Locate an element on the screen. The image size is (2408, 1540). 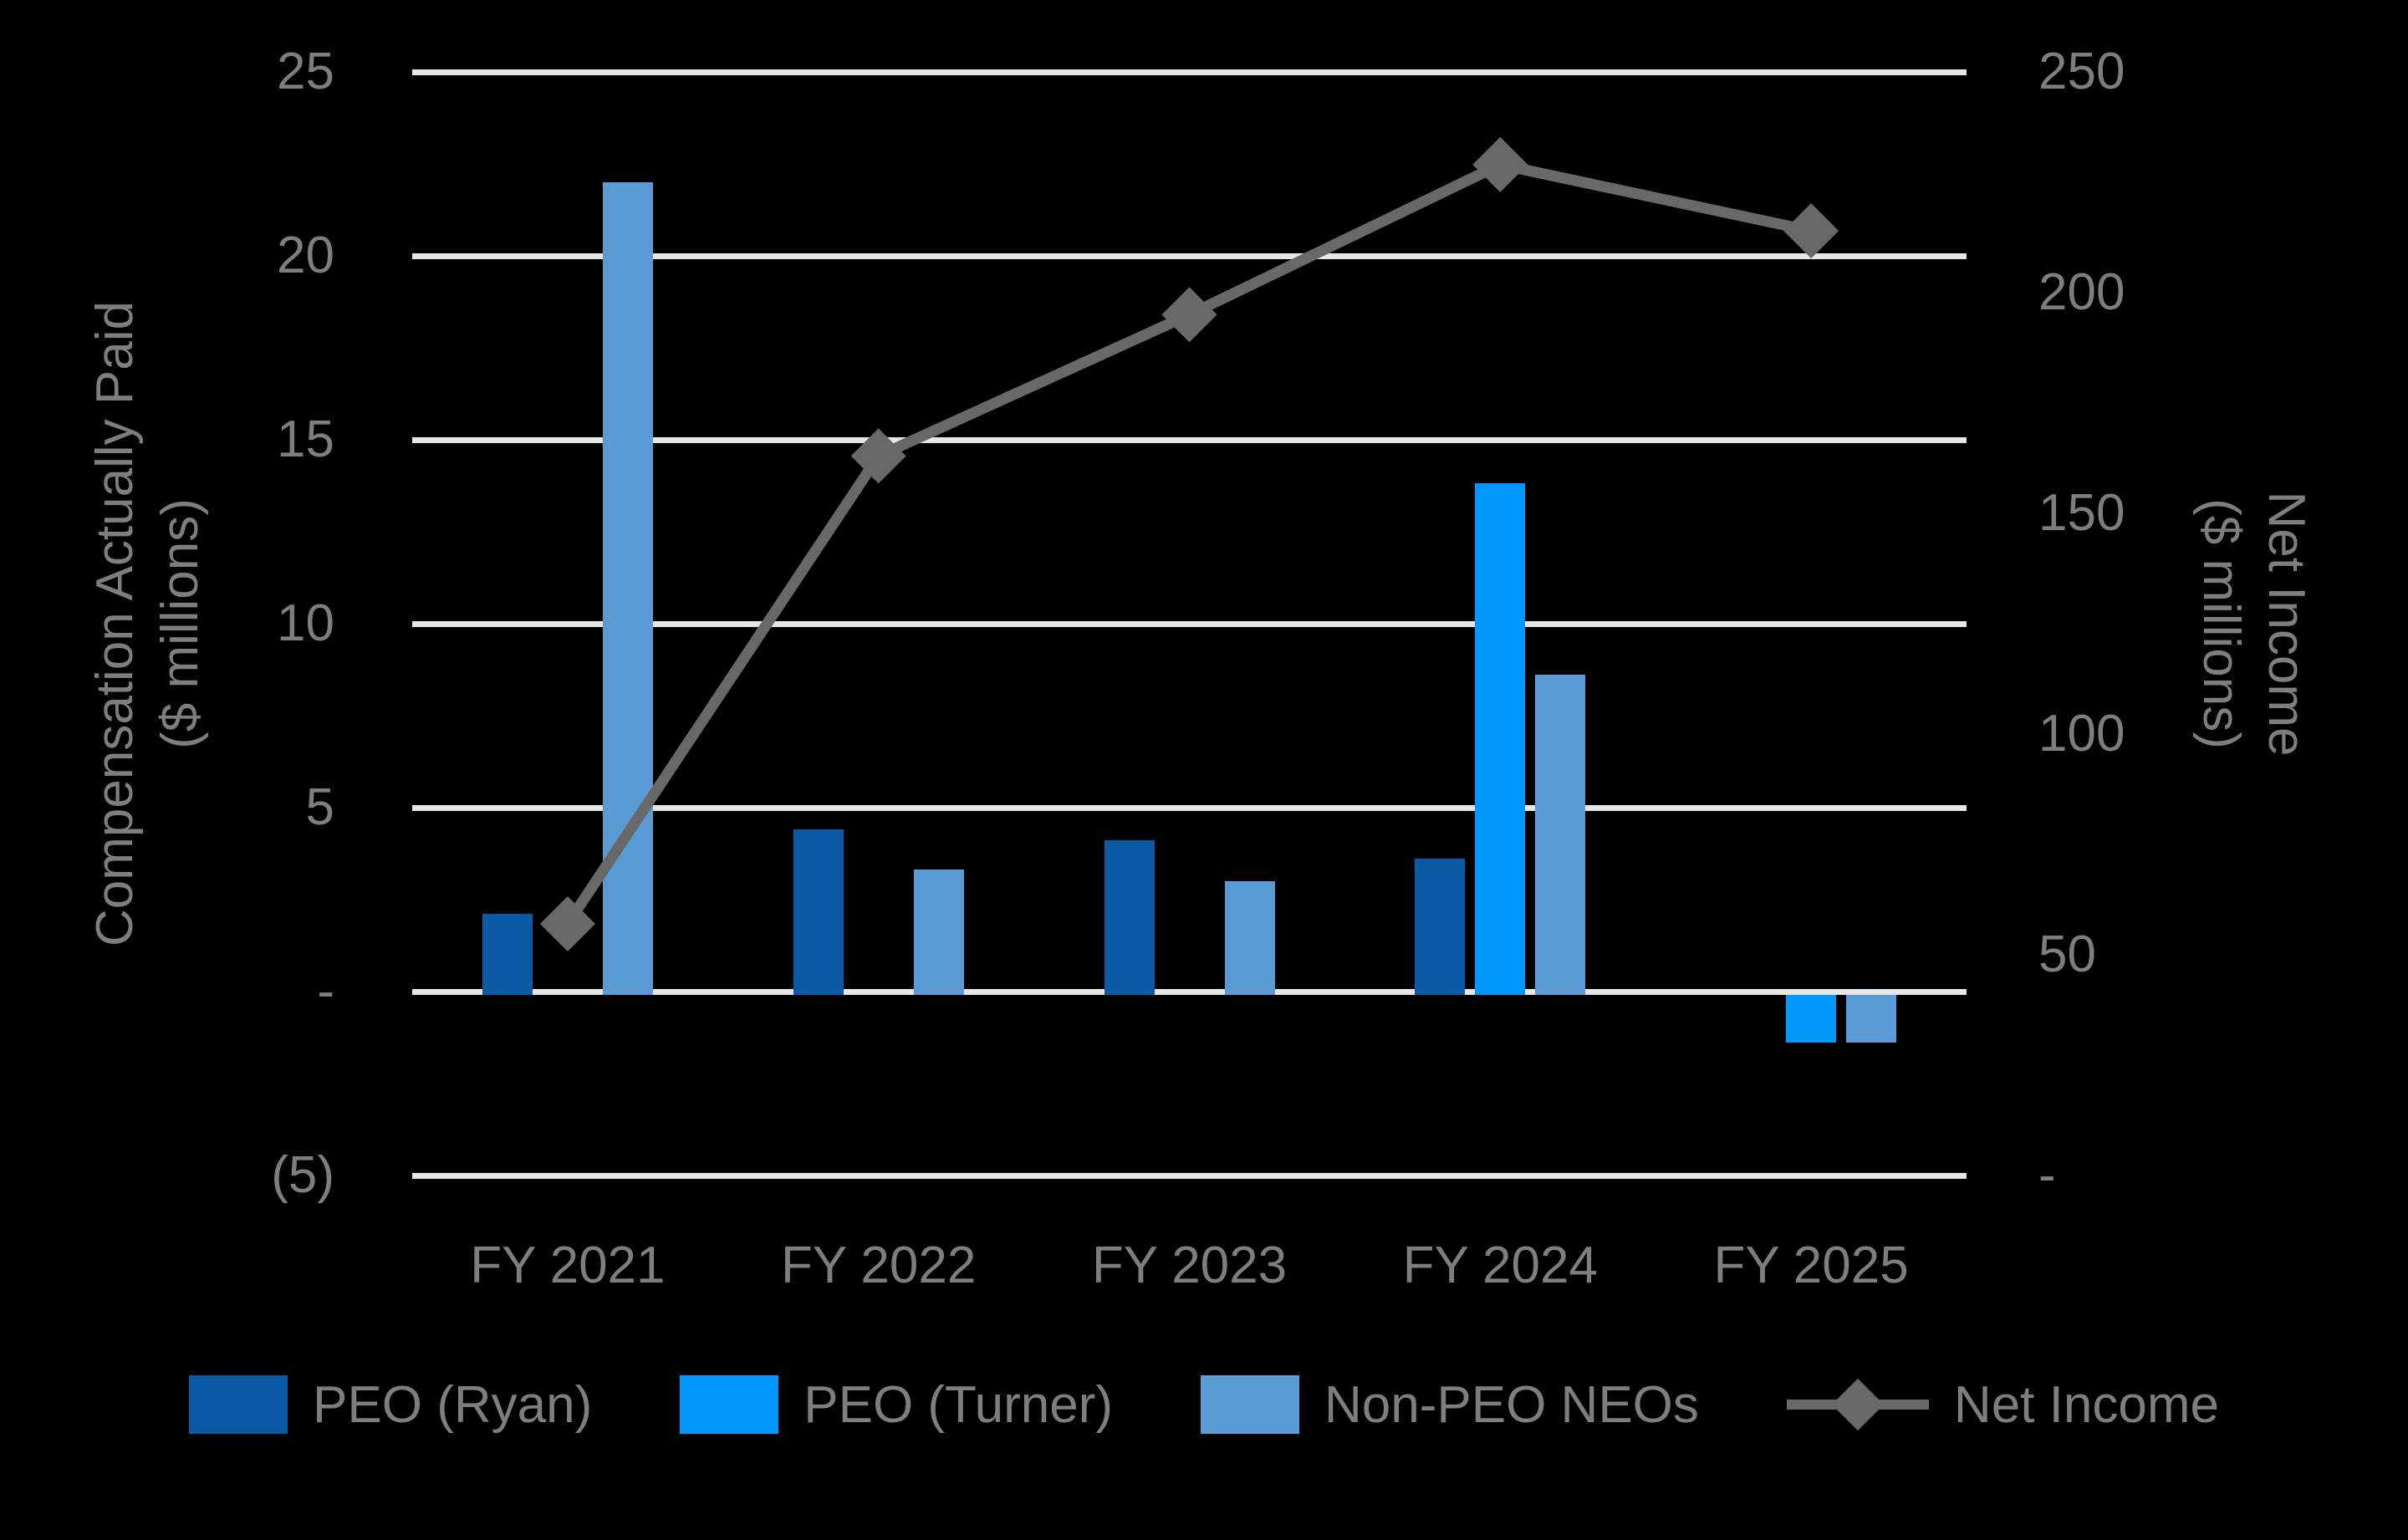
legend-label: Net Income is located at coordinates (2086, 1405).